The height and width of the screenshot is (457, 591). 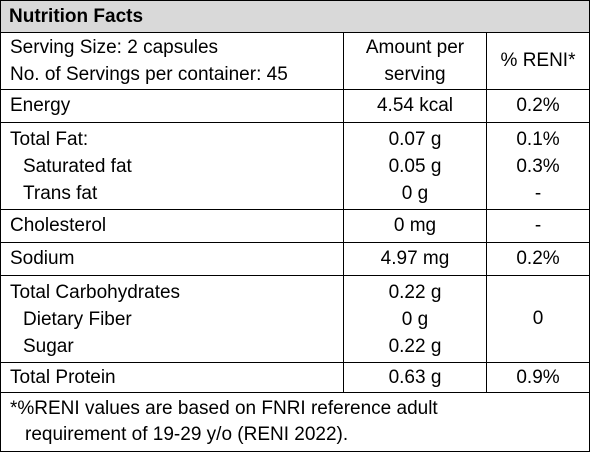 I want to click on dietary-fiber-label: Dietary Fiber, so click(x=77, y=319).